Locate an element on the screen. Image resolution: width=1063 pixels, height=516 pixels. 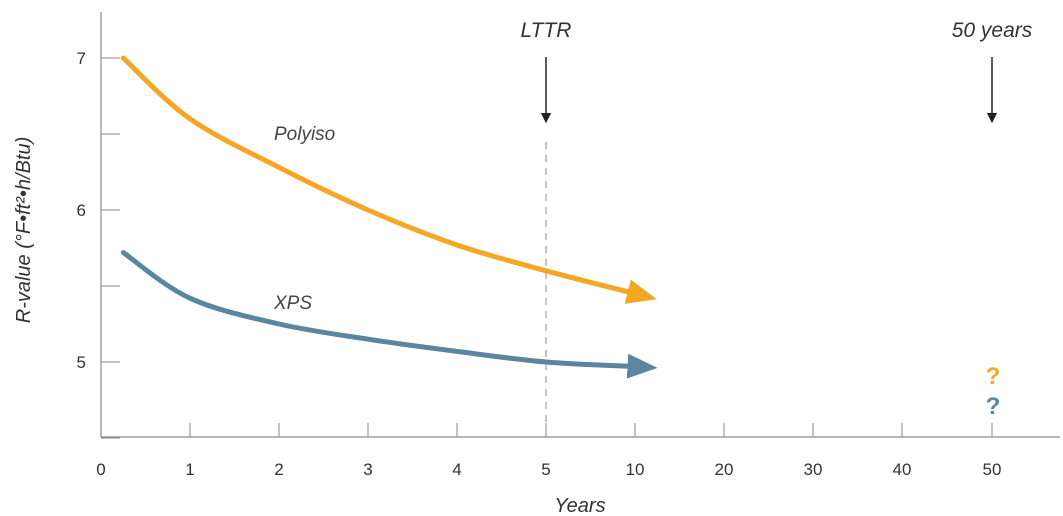
x-tick-label: 4 is located at coordinates (456, 469).